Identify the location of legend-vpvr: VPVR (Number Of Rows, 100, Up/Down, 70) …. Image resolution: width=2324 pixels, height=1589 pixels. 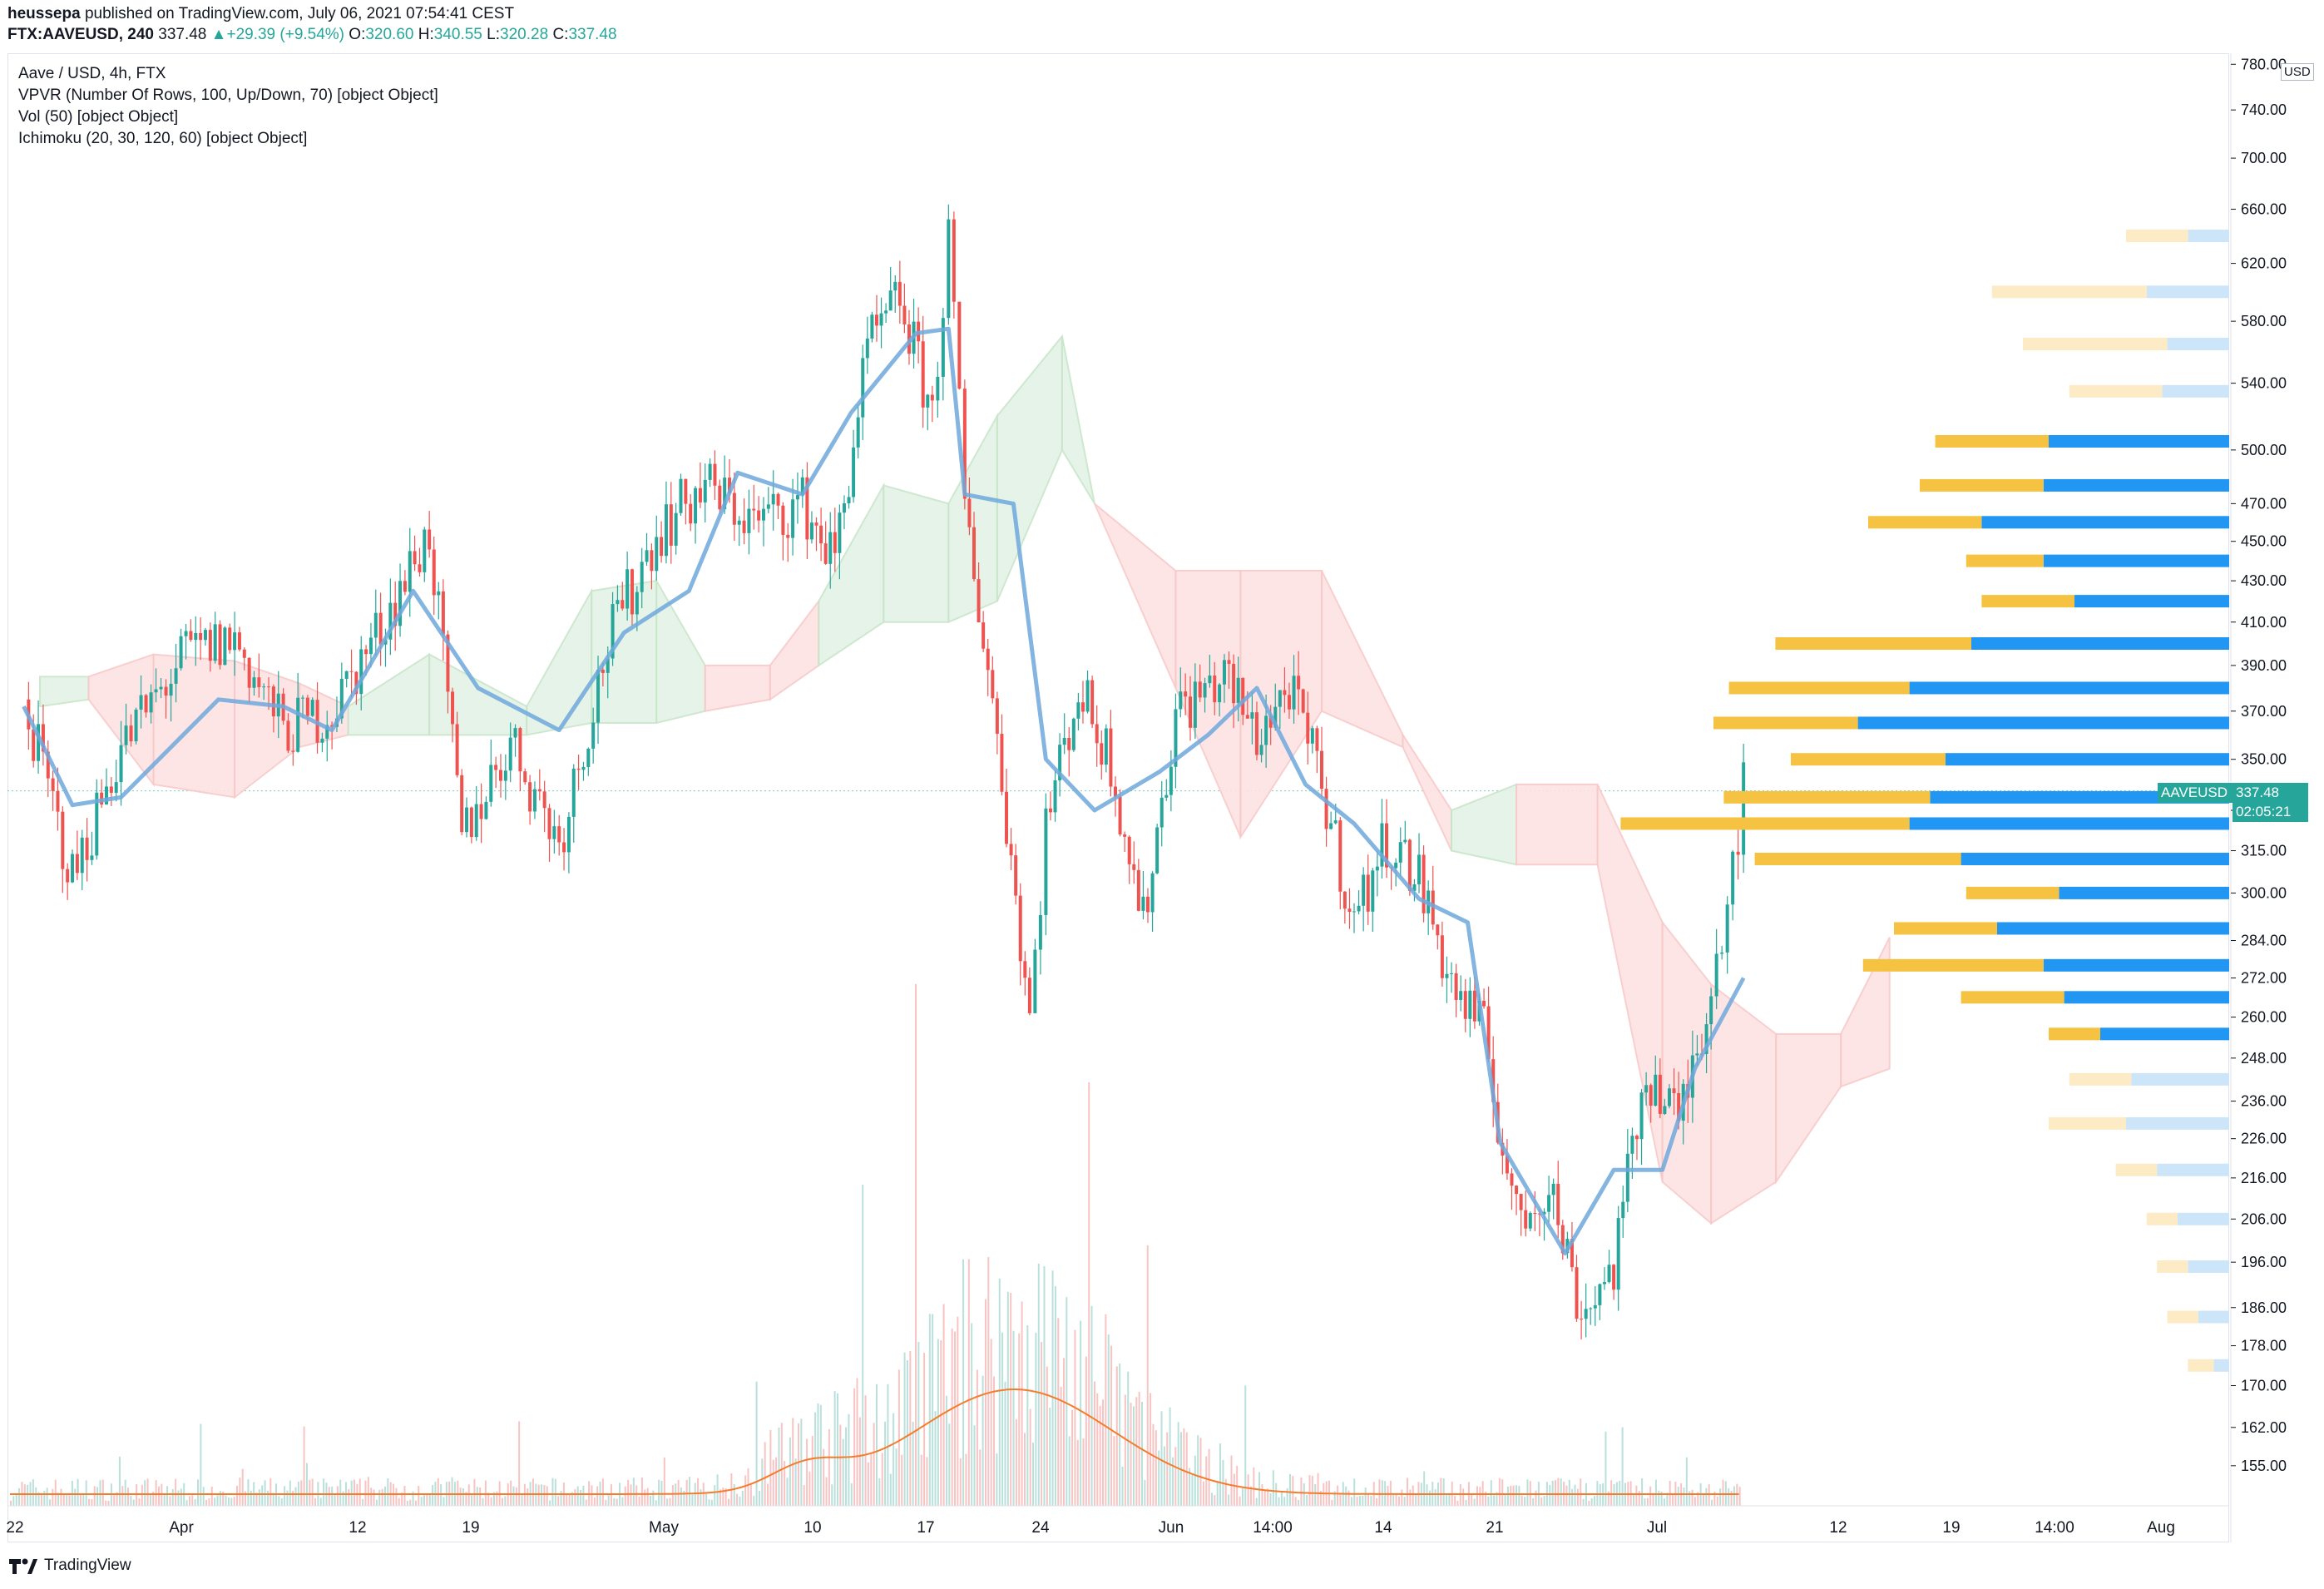
(228, 96).